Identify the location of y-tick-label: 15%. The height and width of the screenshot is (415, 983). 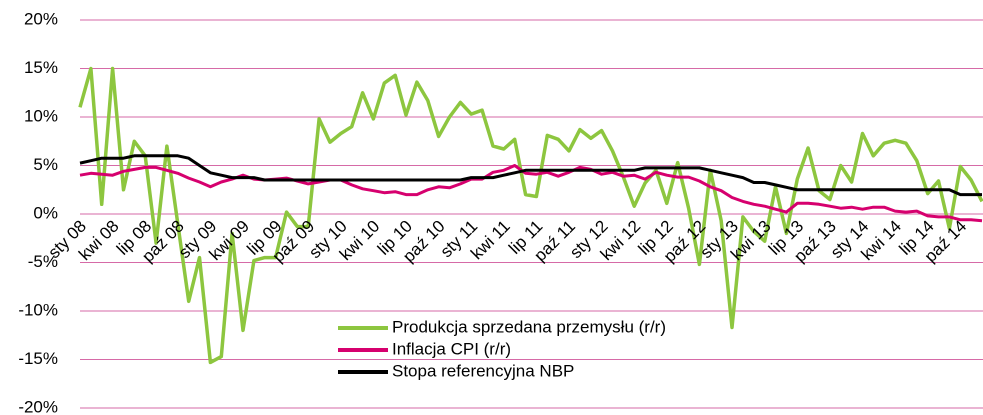
(41, 67).